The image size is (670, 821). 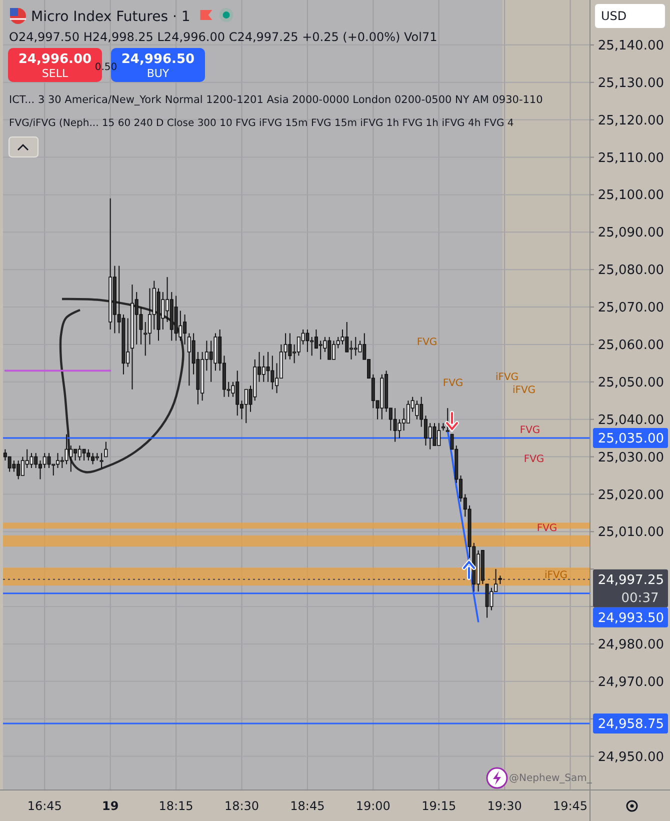 I want to click on text: O24,997.50 H24,998.25 L24,996.00 C24,997.25 +0.25 (+0.00%) Vol71, so click(x=223, y=37).